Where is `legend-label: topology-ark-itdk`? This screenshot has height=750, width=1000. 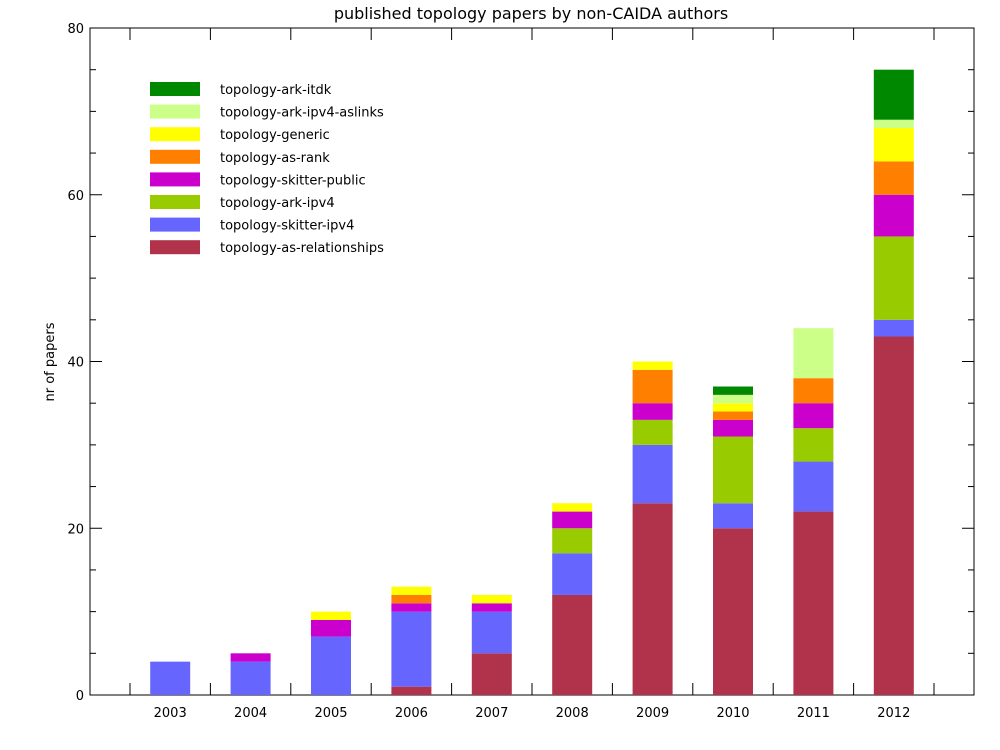 legend-label: topology-ark-itdk is located at coordinates (276, 90).